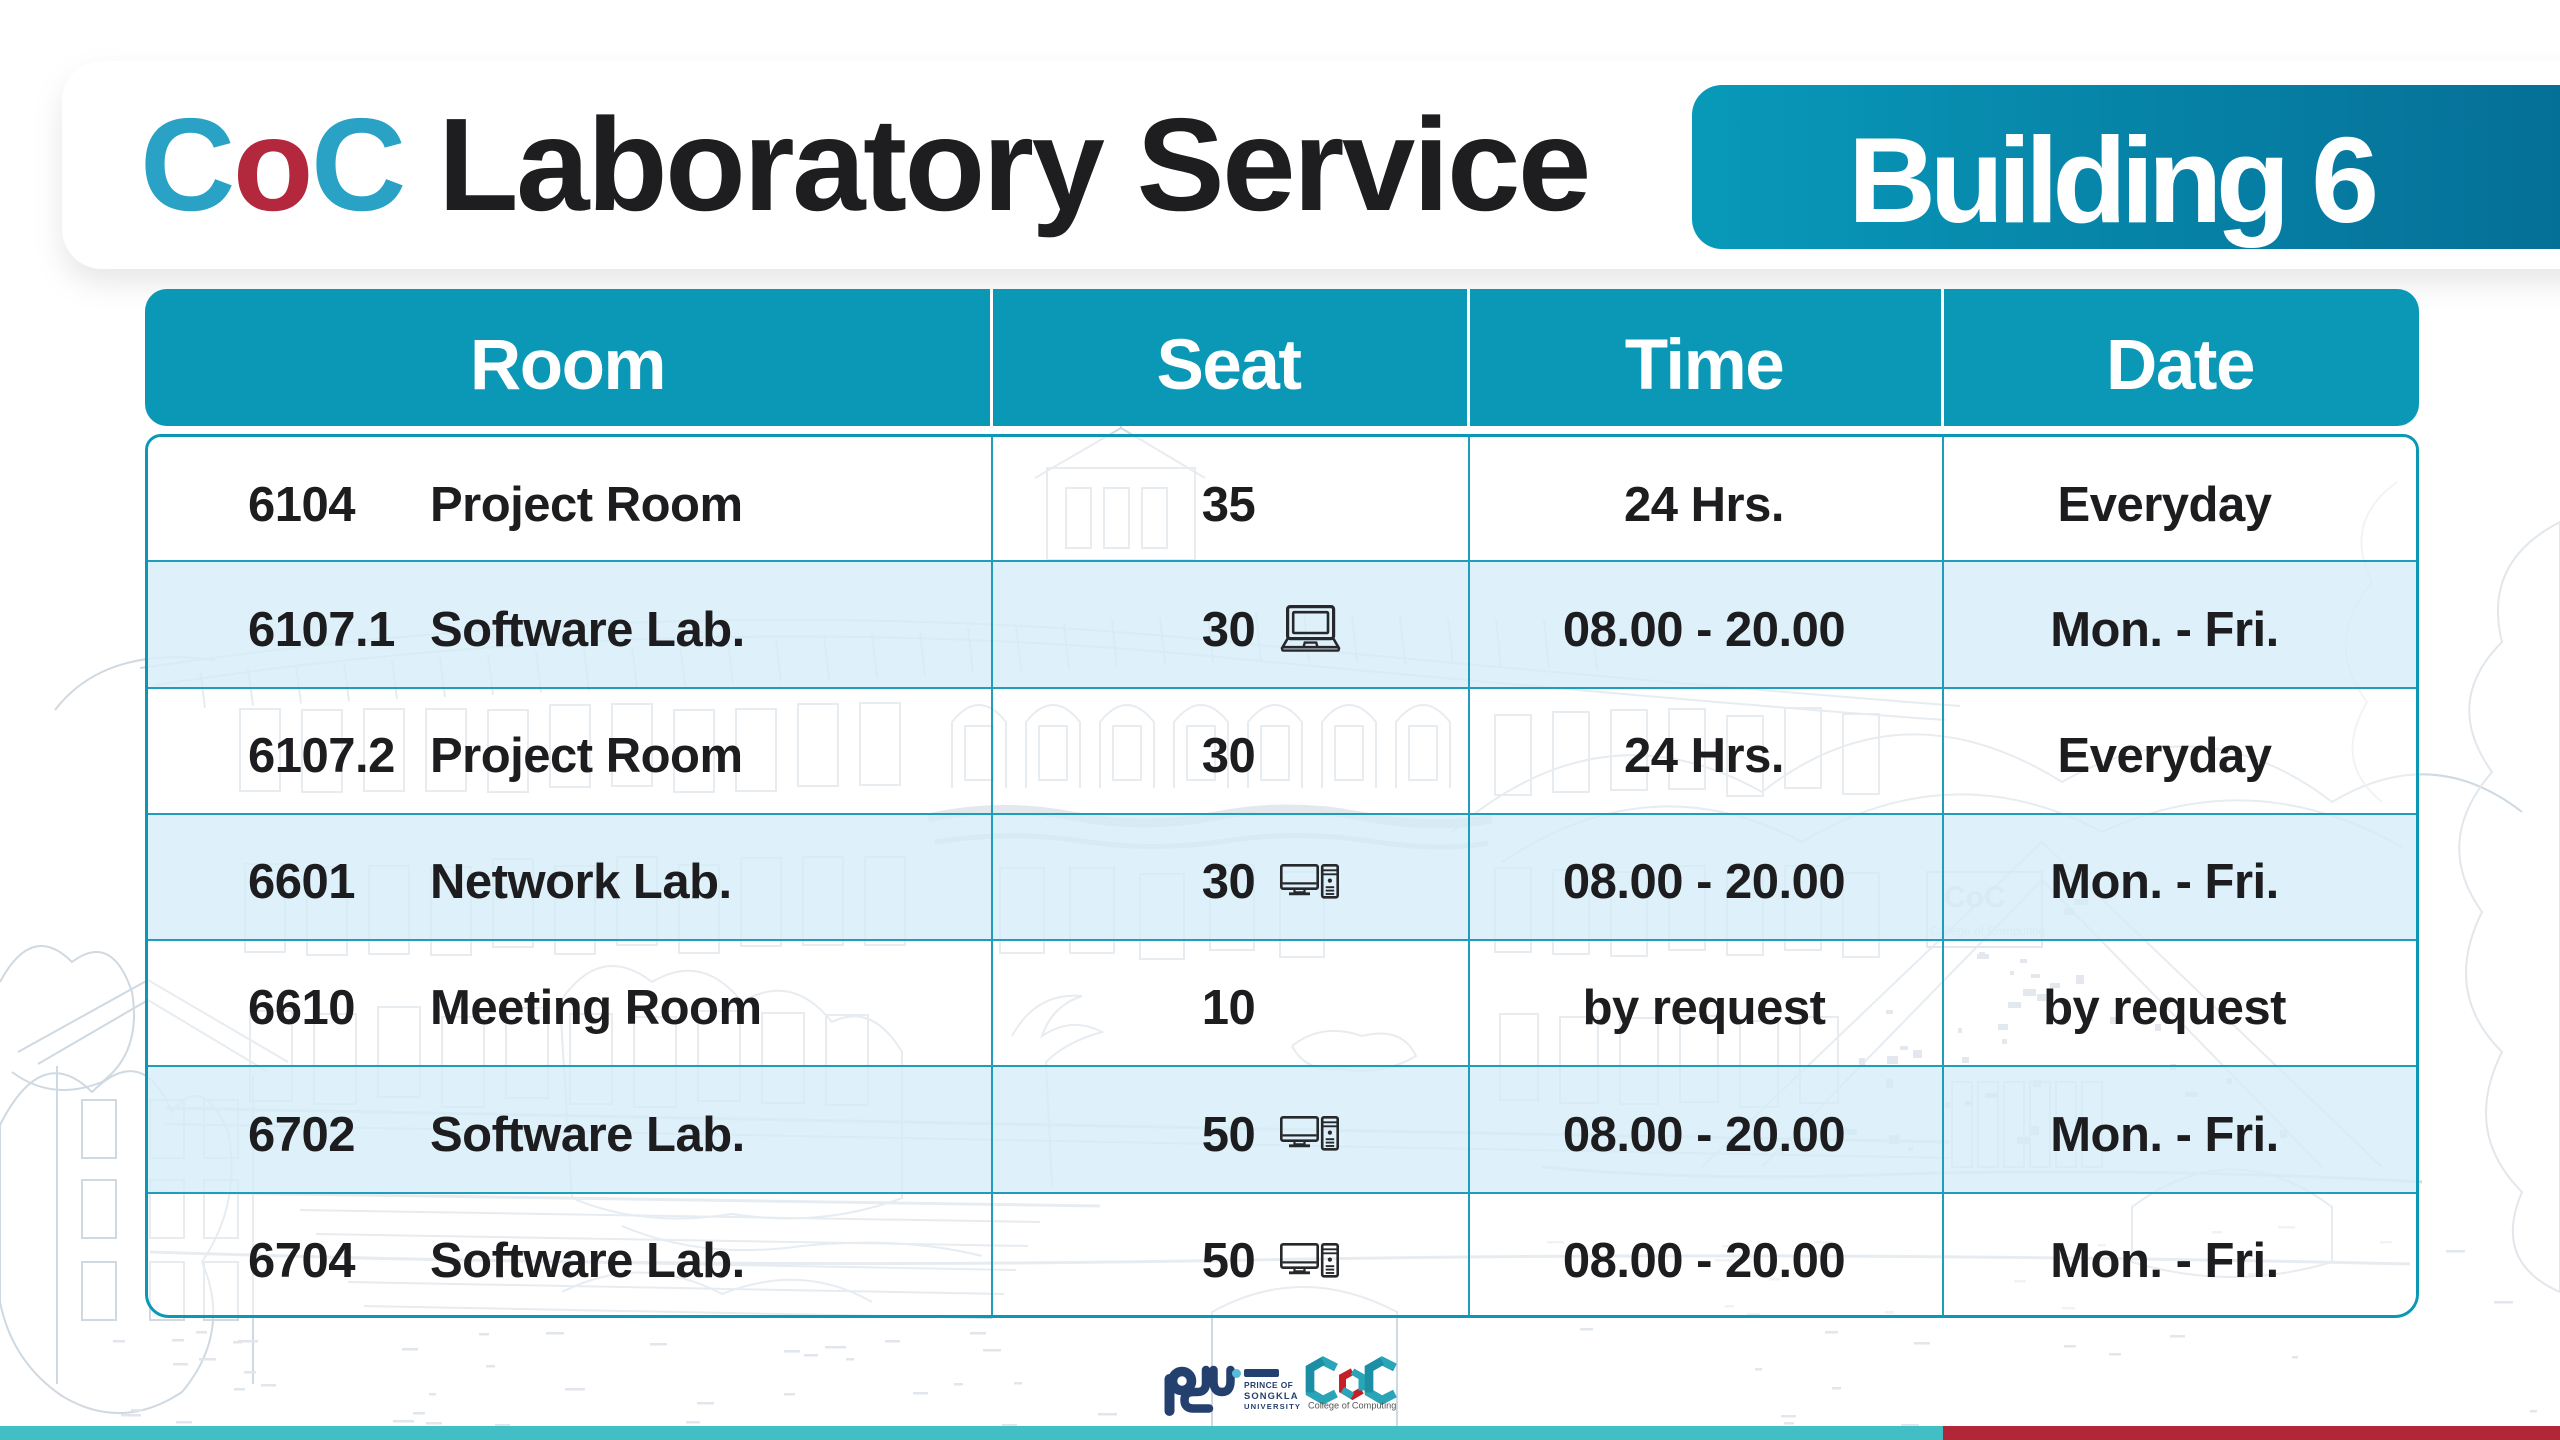 This screenshot has height=1440, width=2560. What do you see at coordinates (1352, 1406) in the screenshot?
I see `svg-text: College of Computing` at bounding box center [1352, 1406].